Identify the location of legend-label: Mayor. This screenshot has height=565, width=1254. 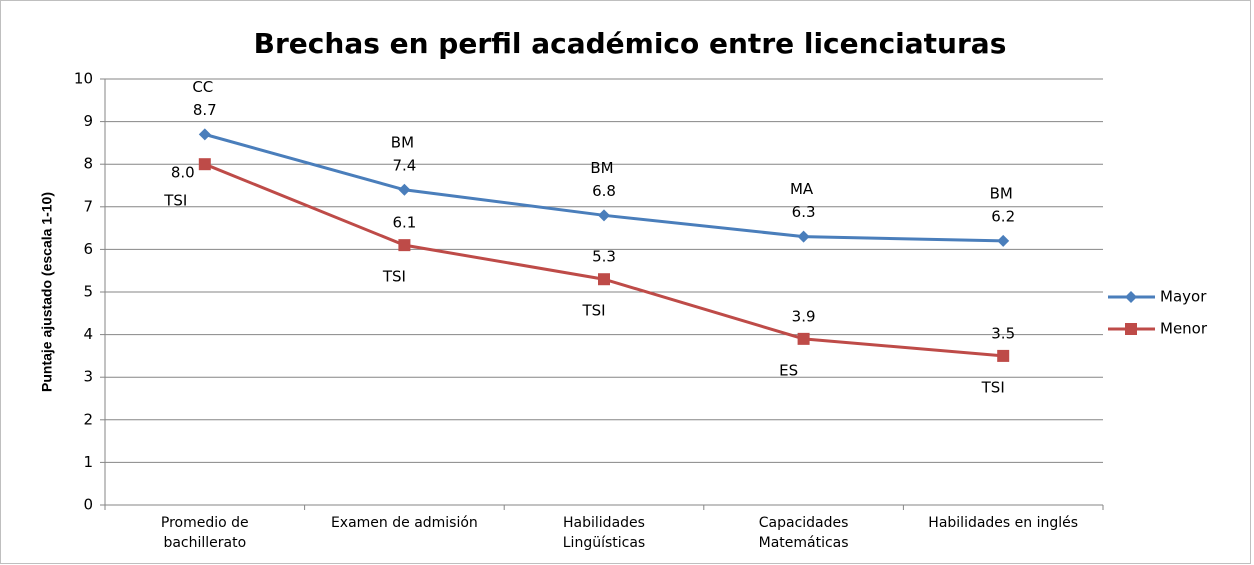
(1183, 297).